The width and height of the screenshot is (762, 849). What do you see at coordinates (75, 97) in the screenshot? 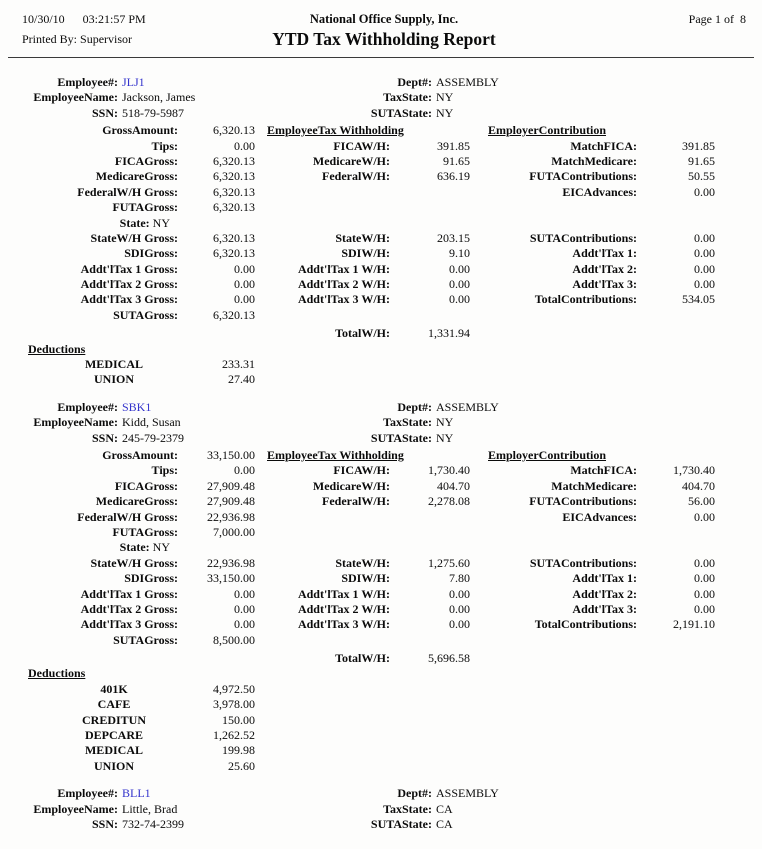
I see `employee-name-label: EmployeeName:` at bounding box center [75, 97].